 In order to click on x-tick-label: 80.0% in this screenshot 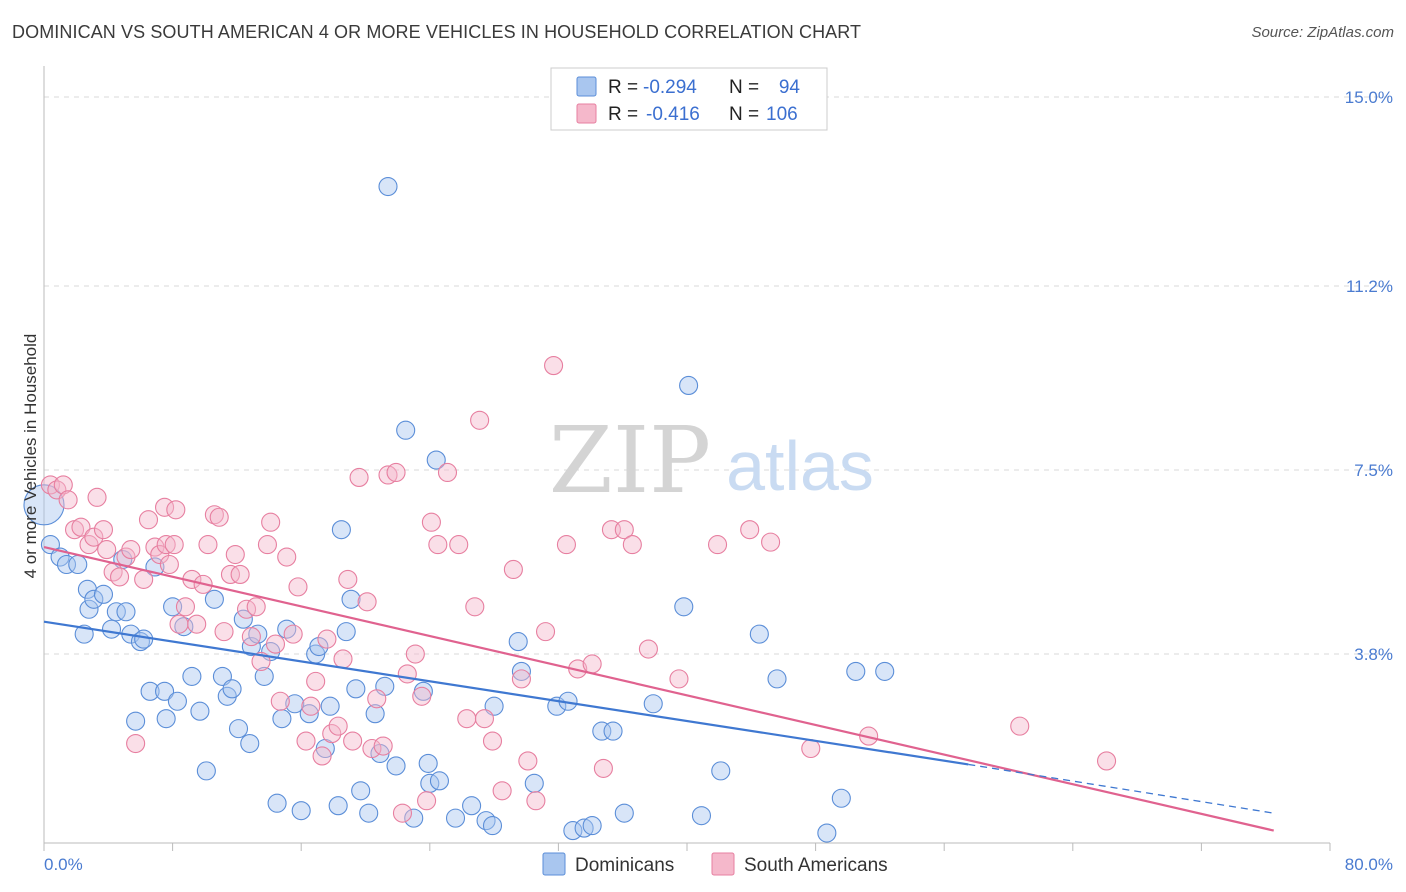, I will do `click(1369, 864)`.